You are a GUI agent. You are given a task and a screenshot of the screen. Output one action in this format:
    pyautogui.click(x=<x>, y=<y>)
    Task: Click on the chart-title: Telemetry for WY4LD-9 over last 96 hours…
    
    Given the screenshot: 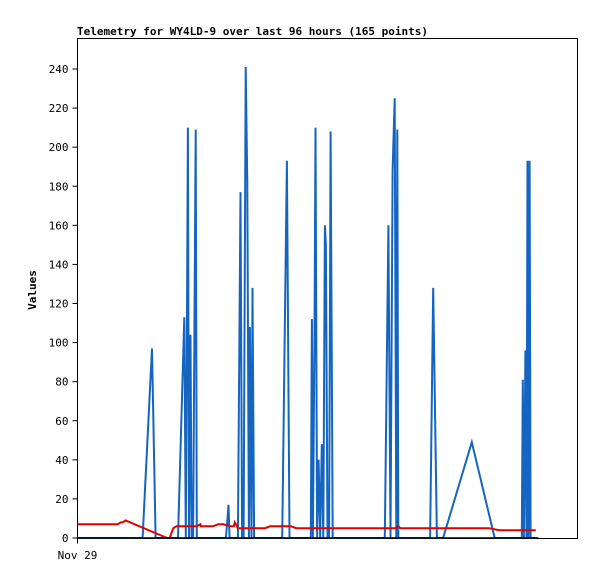 What is the action you would take?
    pyautogui.click(x=252, y=31)
    